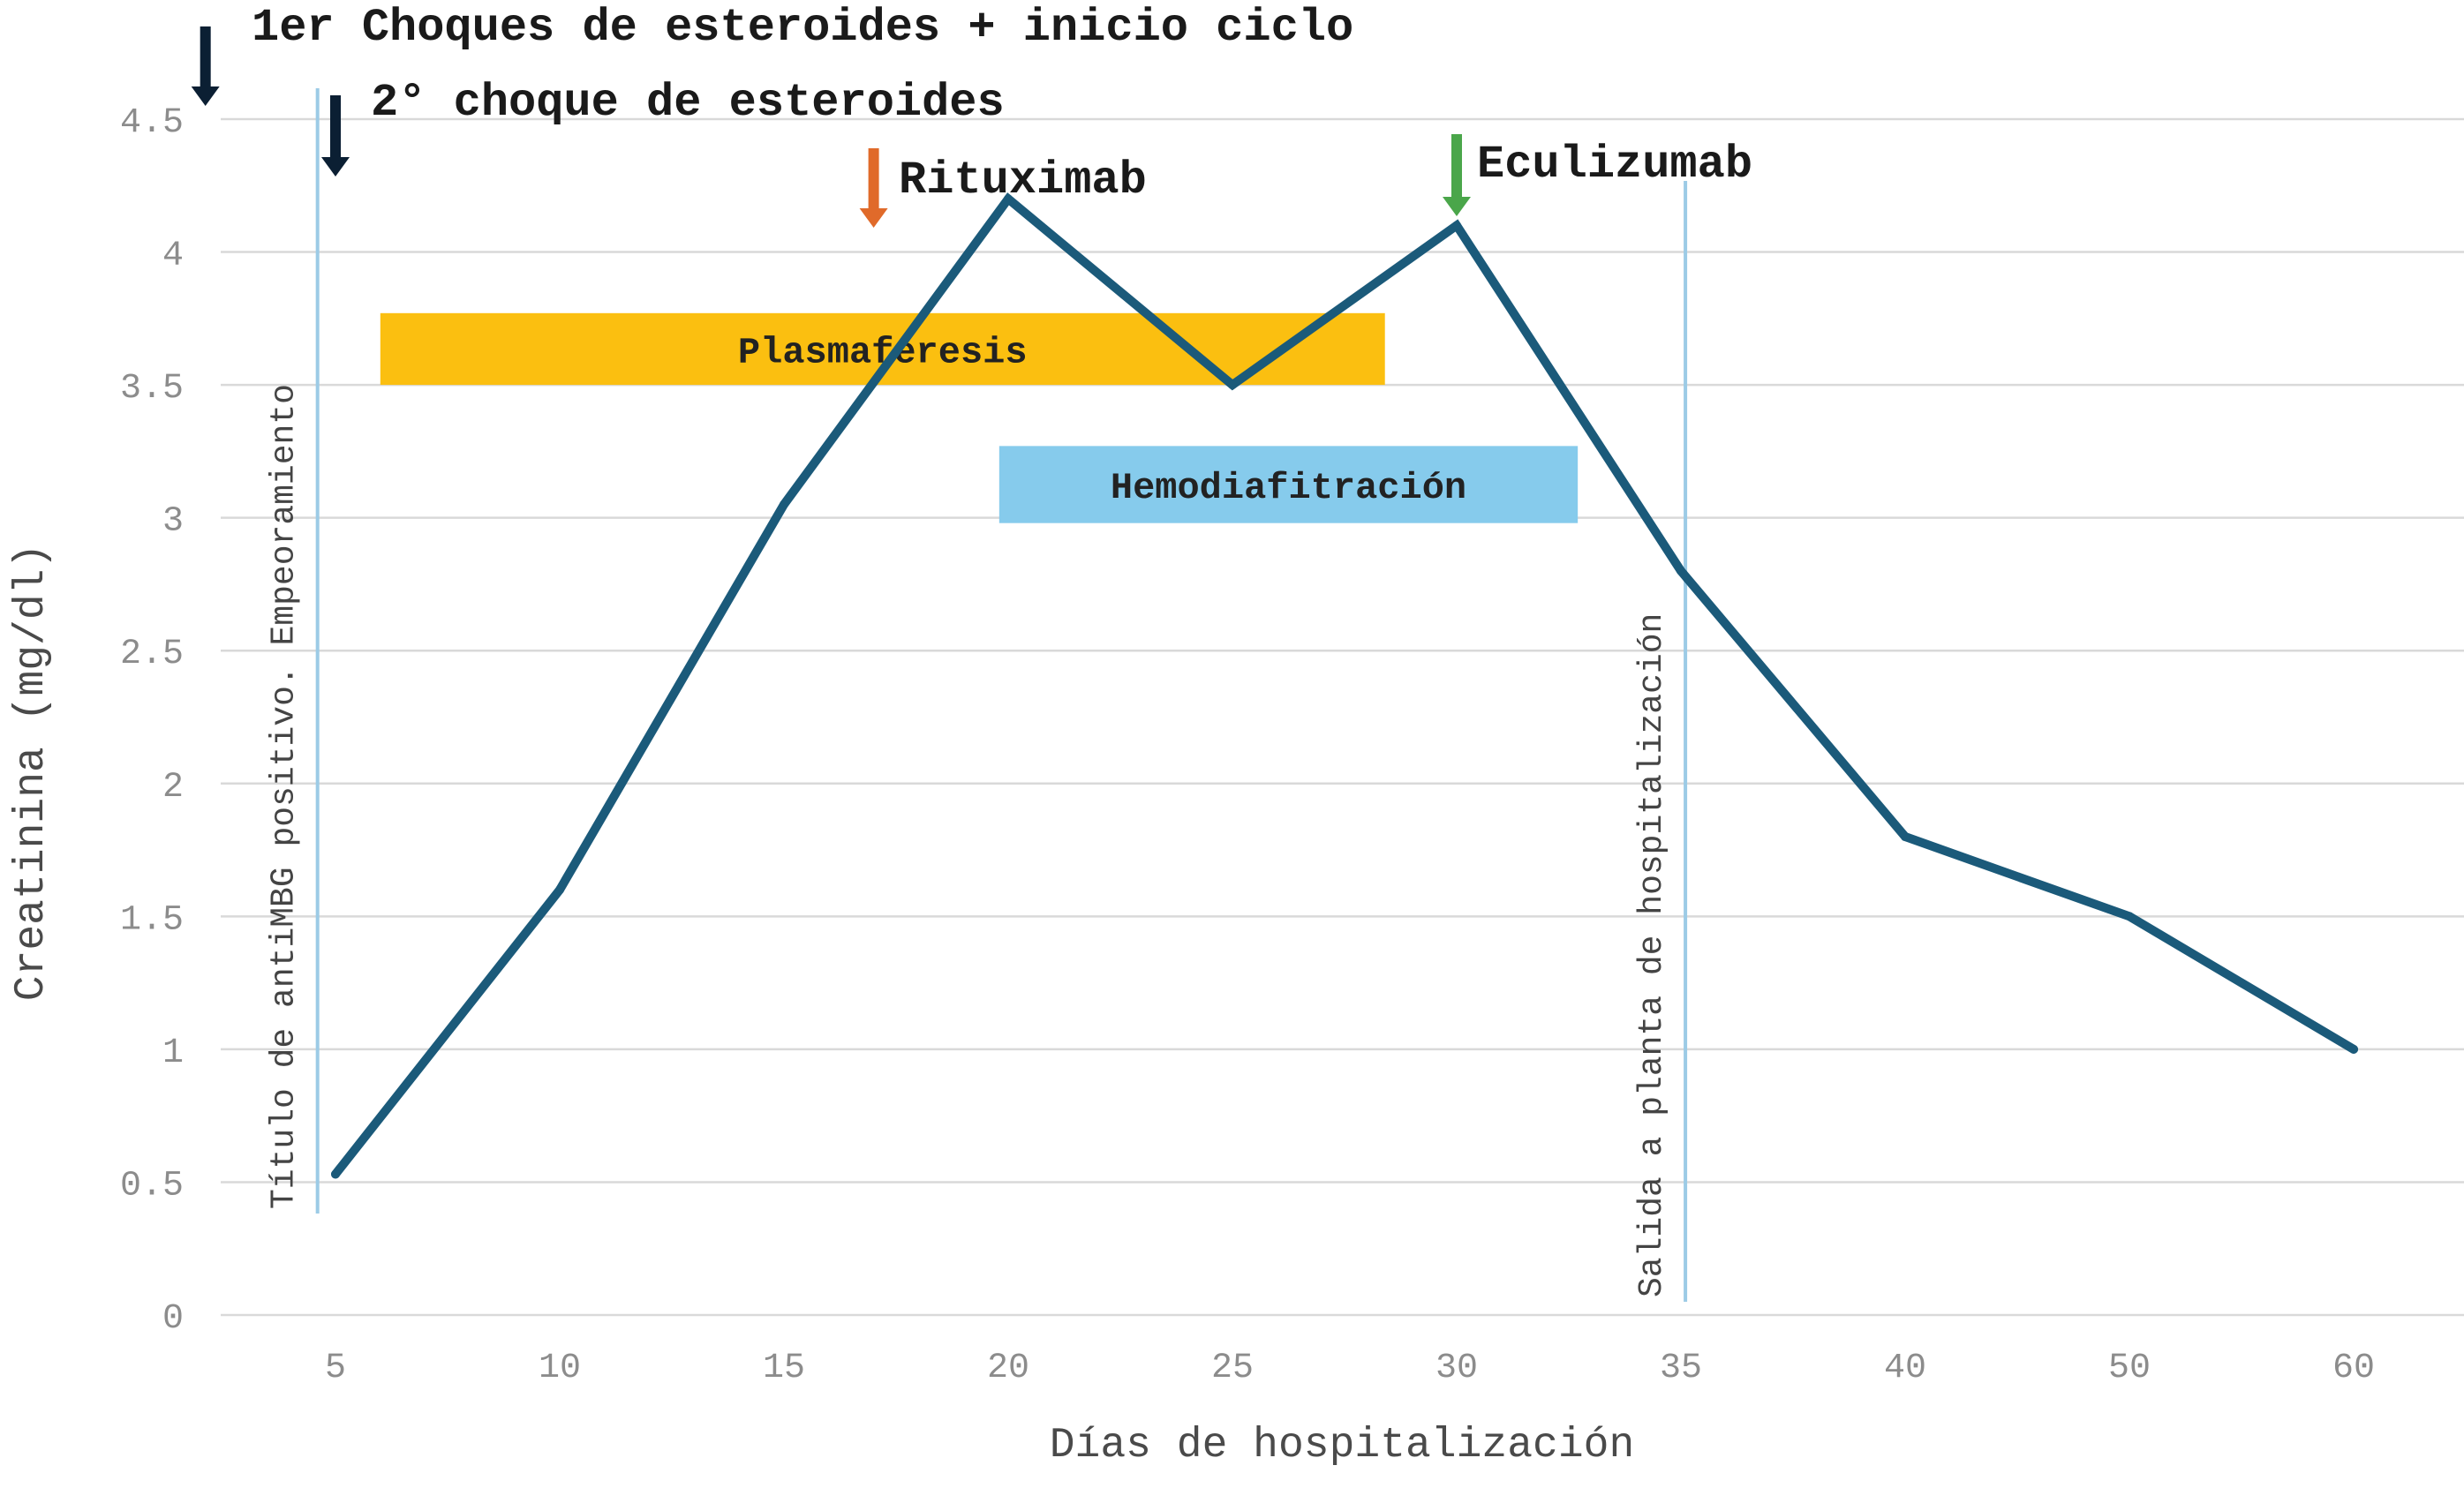  Describe the element at coordinates (688, 103) in the screenshot. I see `annotation-label: 2° choque de esteroides` at that location.